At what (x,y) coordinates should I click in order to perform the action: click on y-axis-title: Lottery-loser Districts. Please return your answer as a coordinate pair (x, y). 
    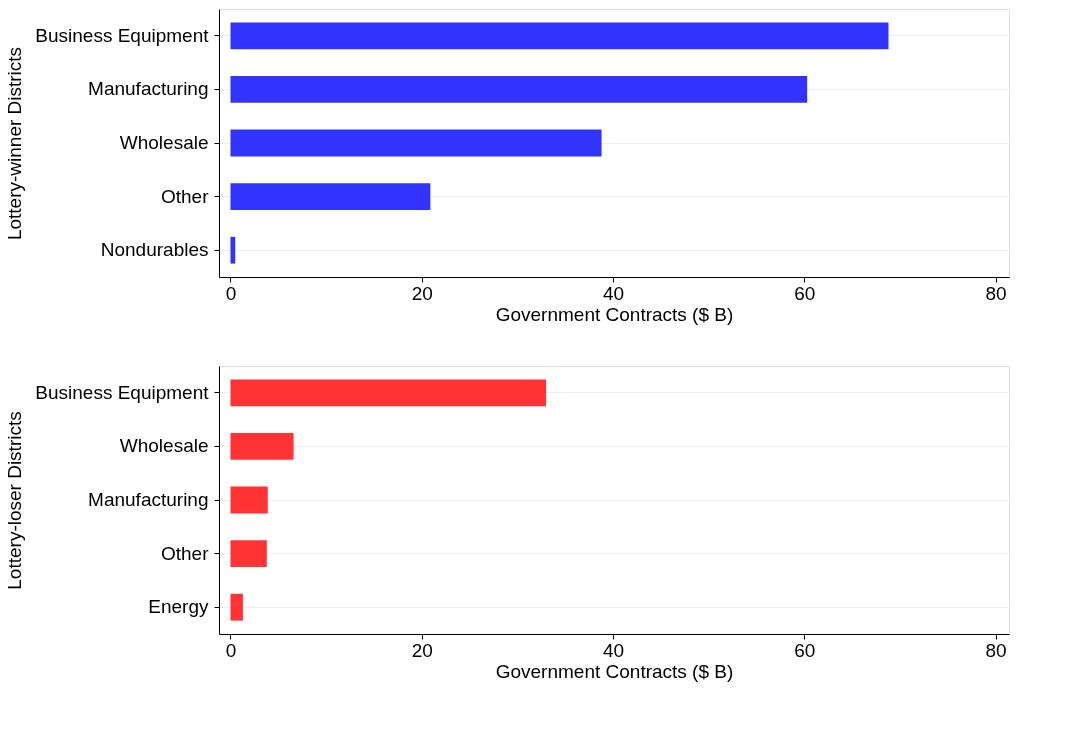
    Looking at the image, I should click on (15, 500).